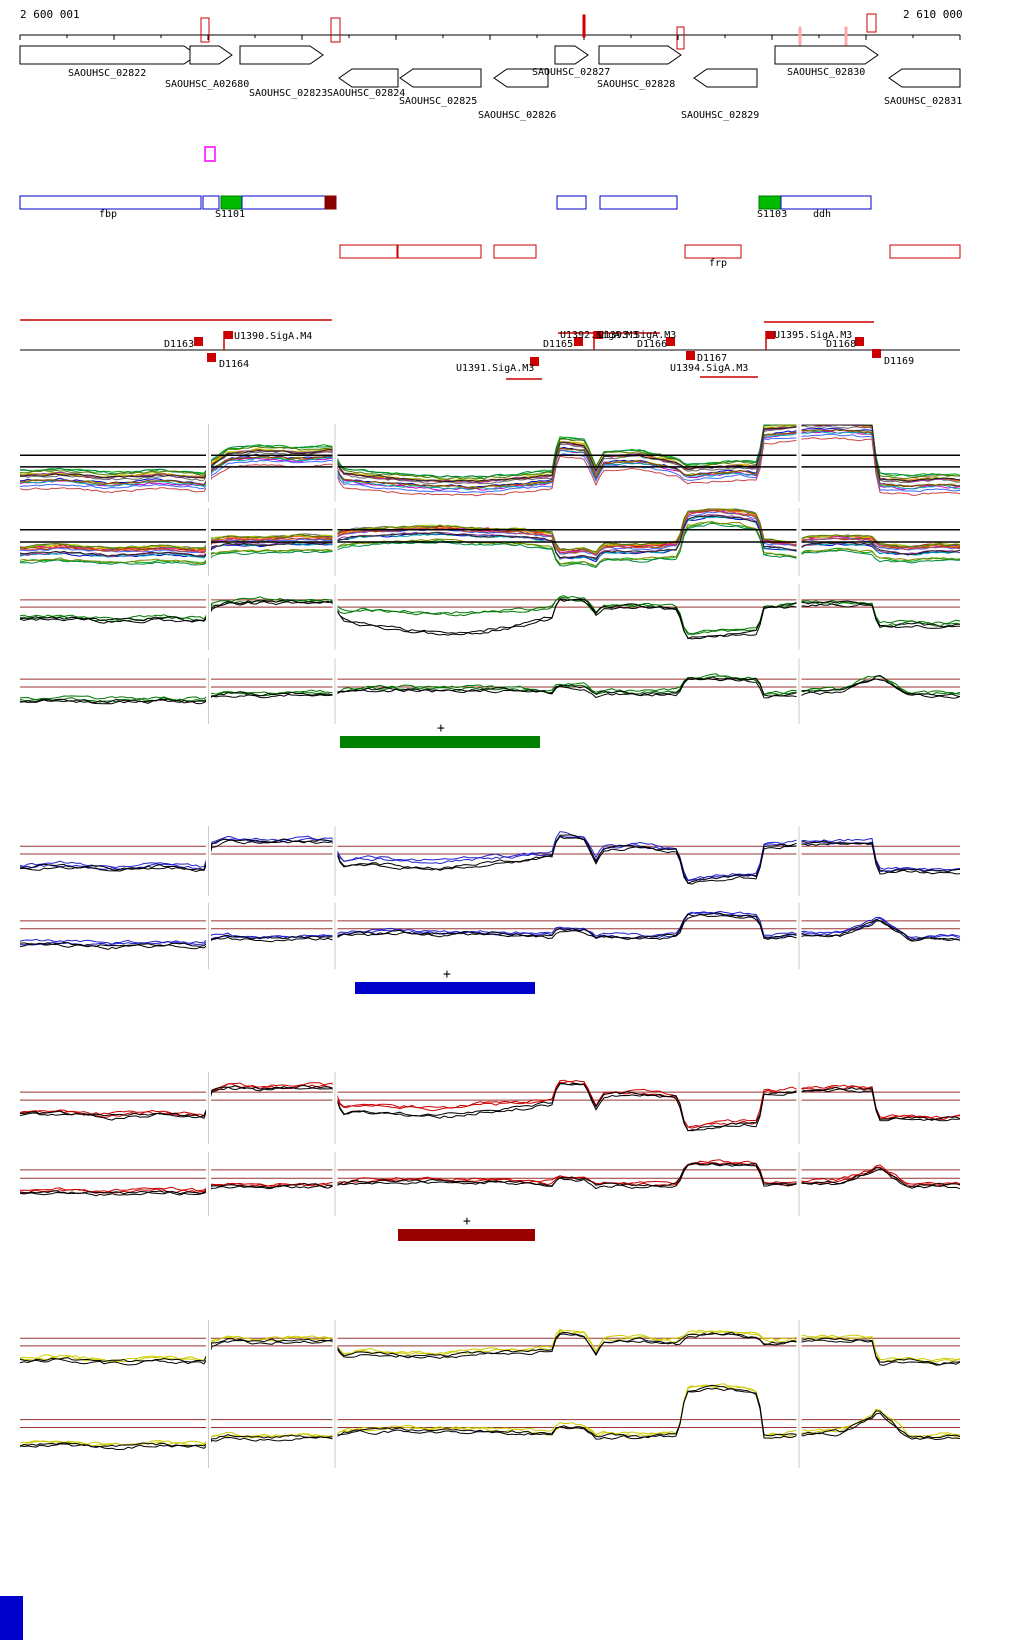 This screenshot has height=1640, width=1024. Describe the element at coordinates (718, 263) in the screenshot. I see `red-feature-label: frp` at that location.